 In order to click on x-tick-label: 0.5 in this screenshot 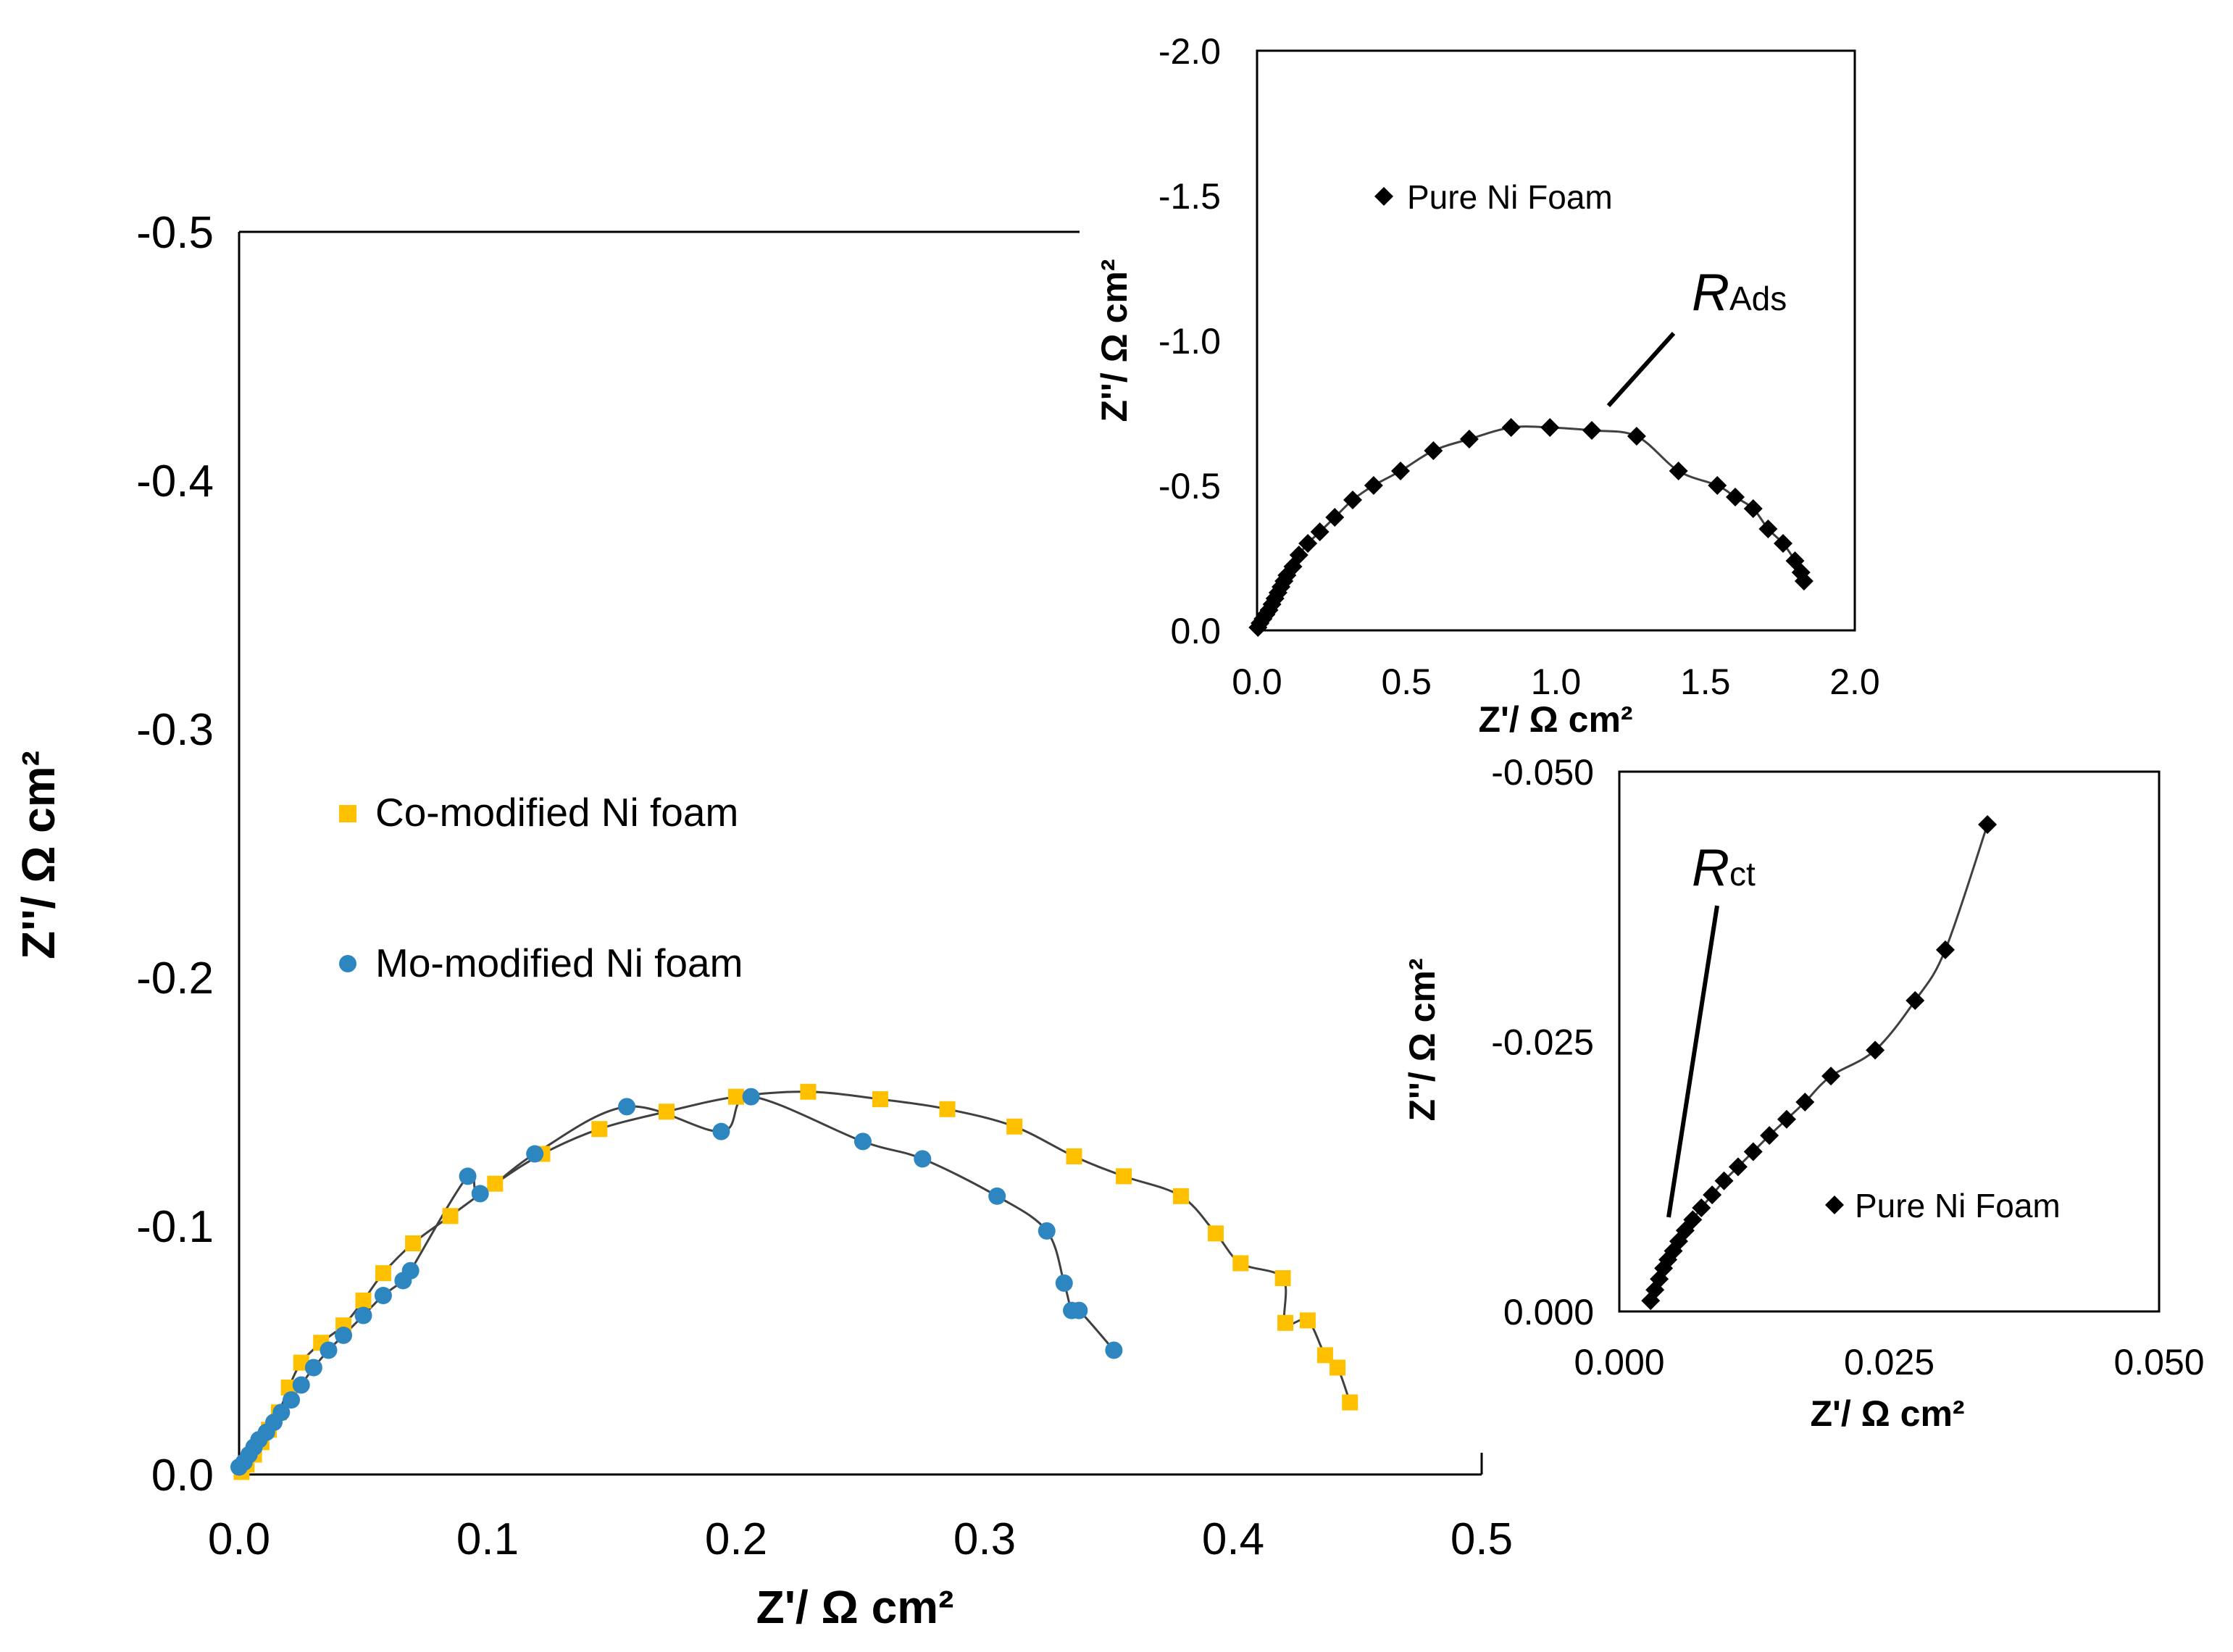, I will do `click(1406, 682)`.